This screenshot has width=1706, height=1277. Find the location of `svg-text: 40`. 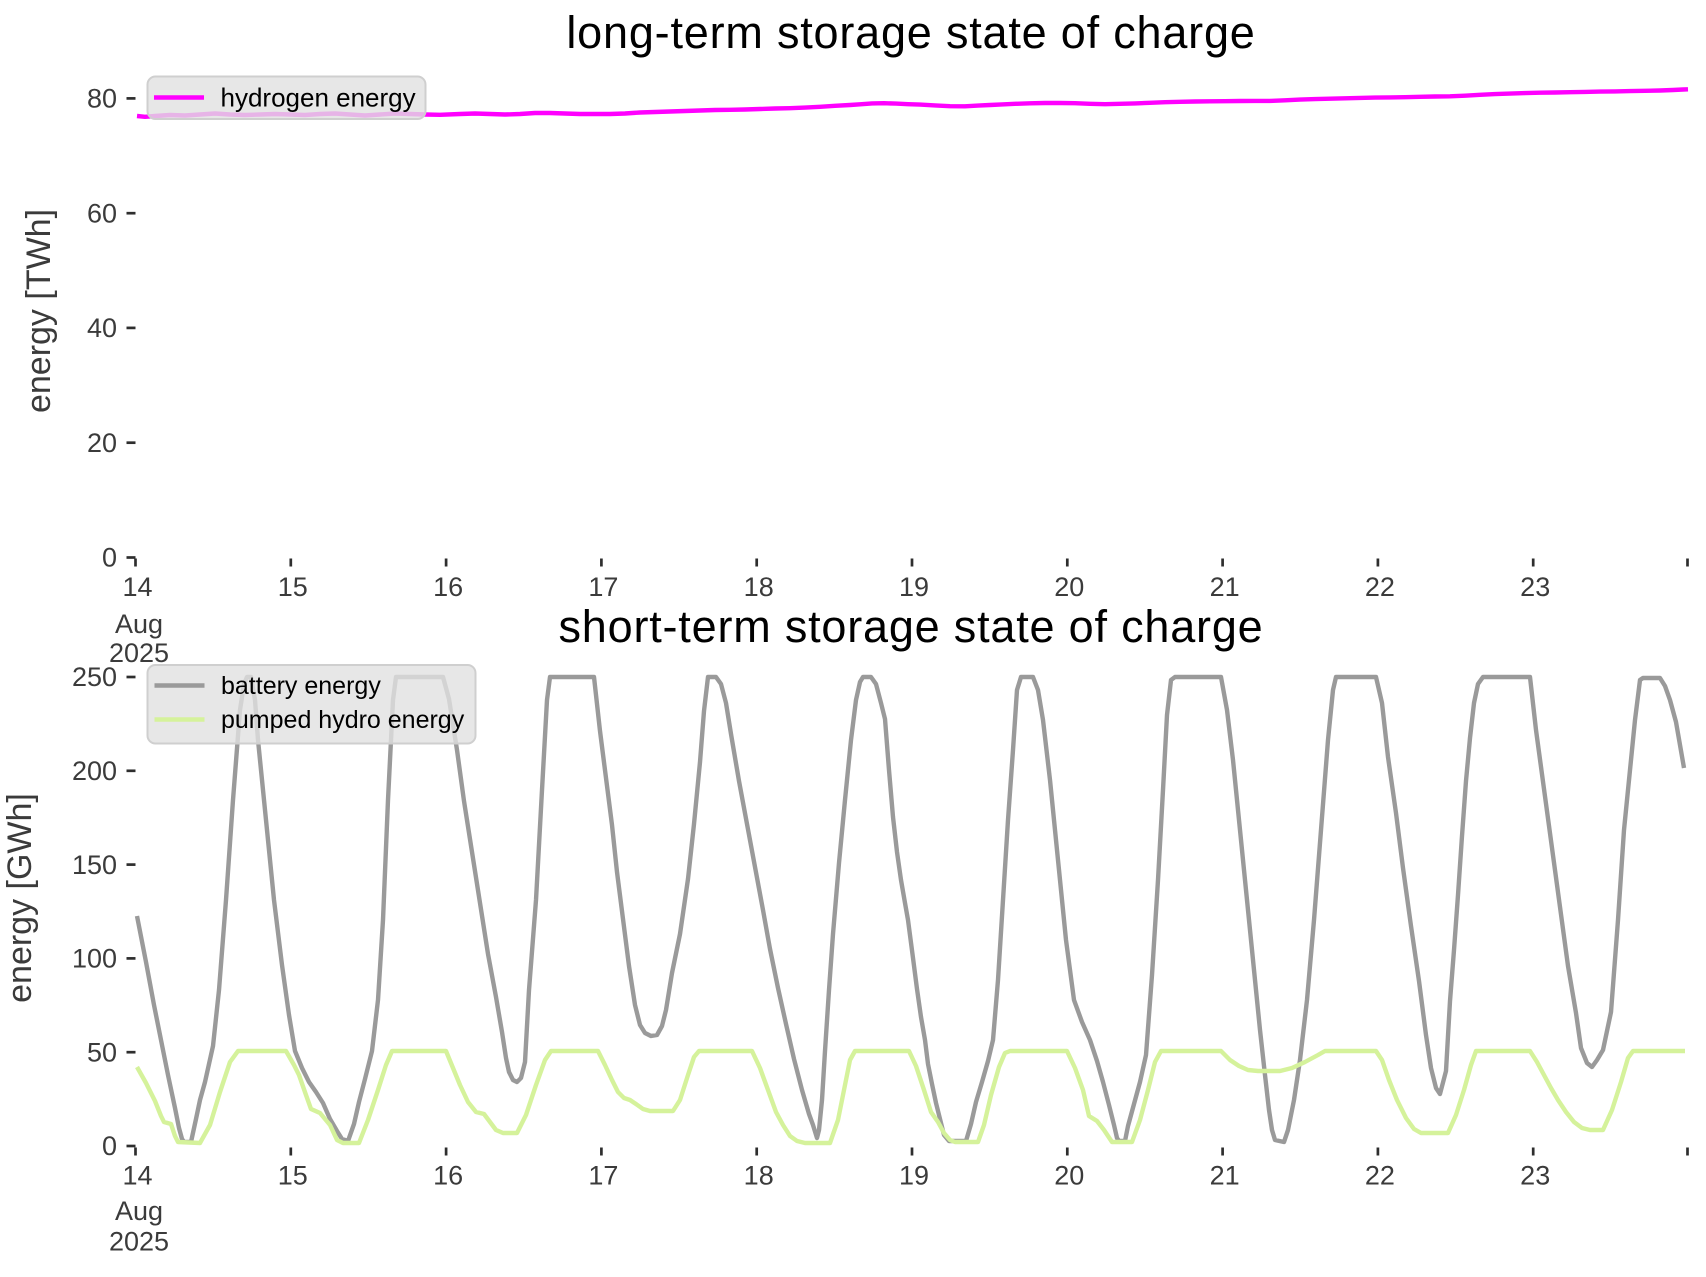

svg-text: 40 is located at coordinates (102, 328).